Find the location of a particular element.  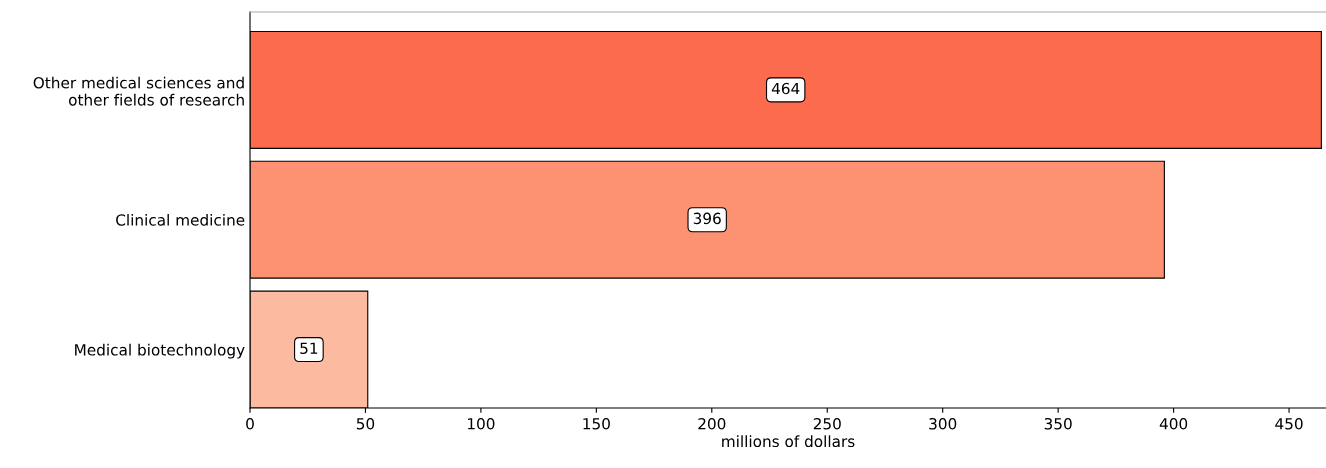

x-tick-label: 450 is located at coordinates (1289, 423).